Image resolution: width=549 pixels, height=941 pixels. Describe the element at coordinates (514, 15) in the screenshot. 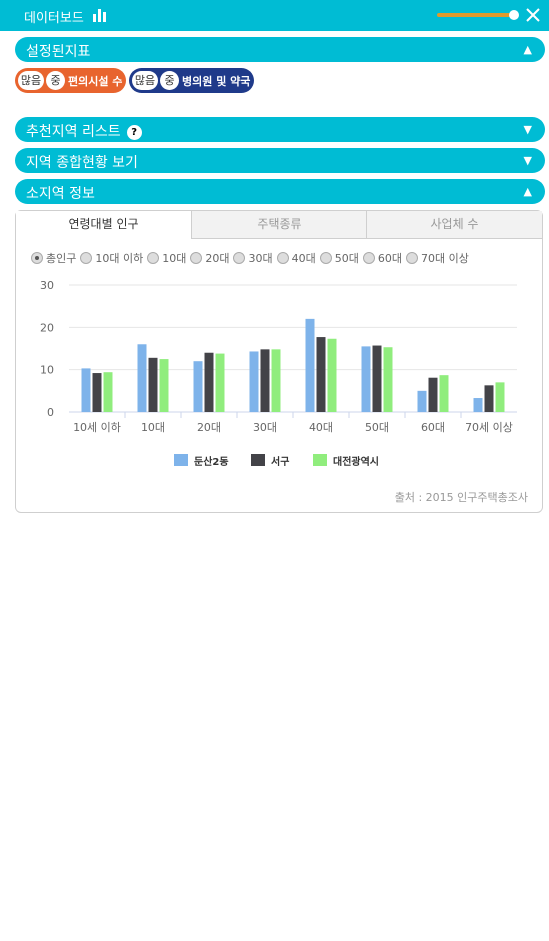

I see `slider-handle` at that location.